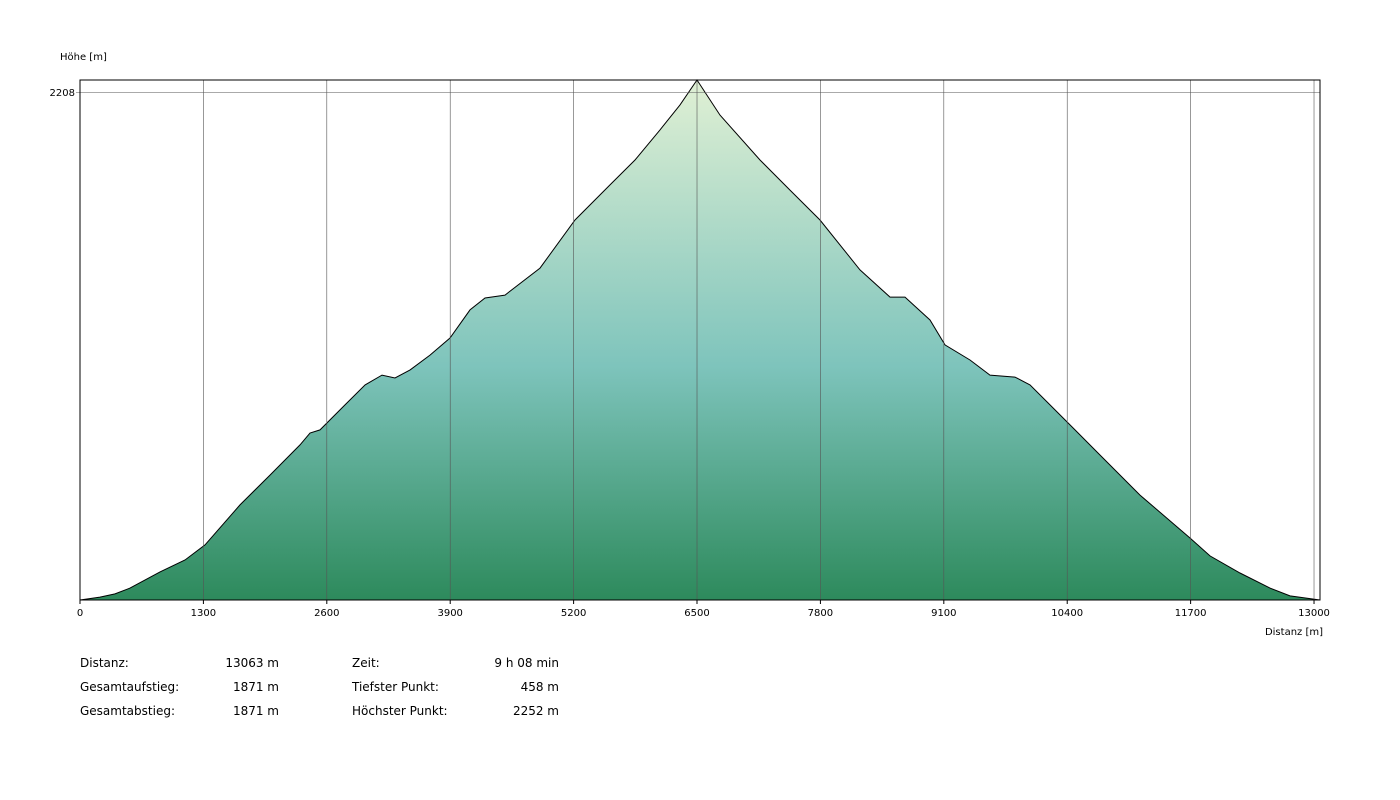 The height and width of the screenshot is (800, 1400). What do you see at coordinates (696, 613) in the screenshot?
I see `x-tick-label: 6500` at bounding box center [696, 613].